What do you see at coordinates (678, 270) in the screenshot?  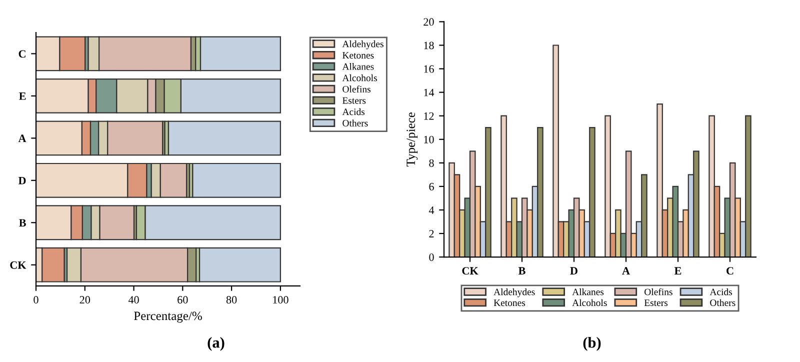 I see `x-tick-label: E` at bounding box center [678, 270].